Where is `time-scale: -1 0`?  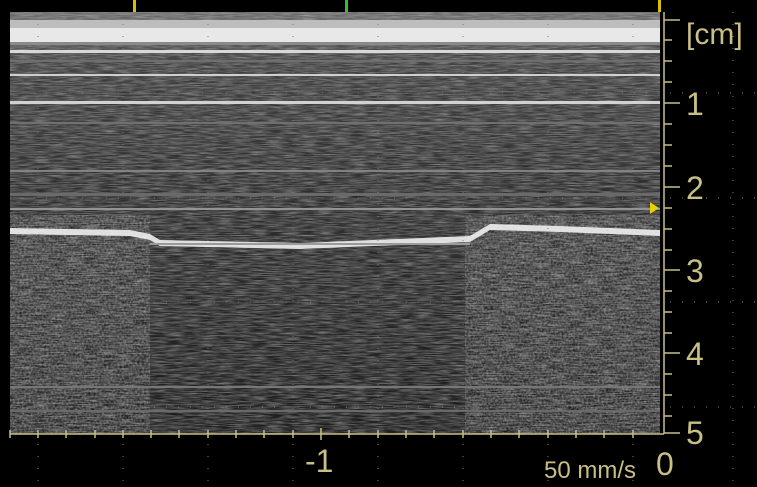 time-scale: -1 0 is located at coordinates (341, 455).